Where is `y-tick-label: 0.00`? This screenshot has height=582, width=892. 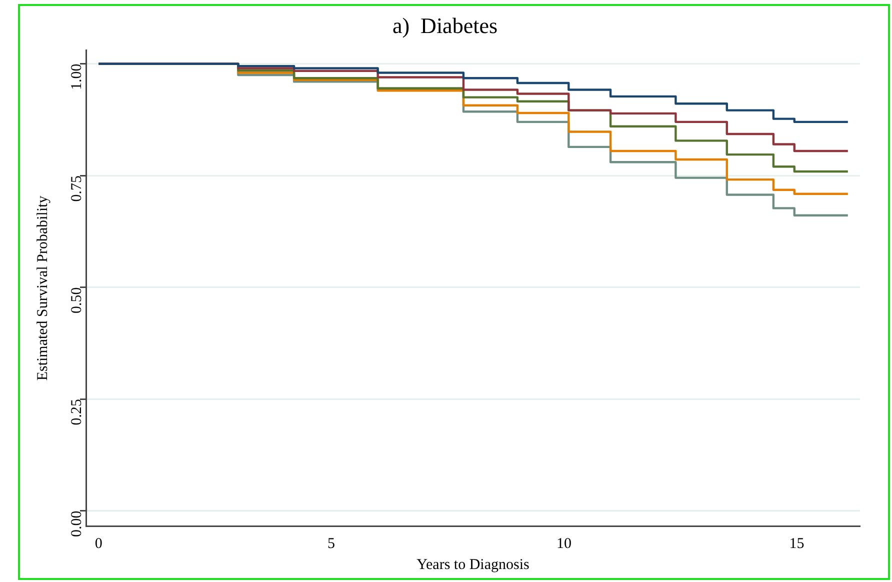 y-tick-label: 0.00 is located at coordinates (76, 524).